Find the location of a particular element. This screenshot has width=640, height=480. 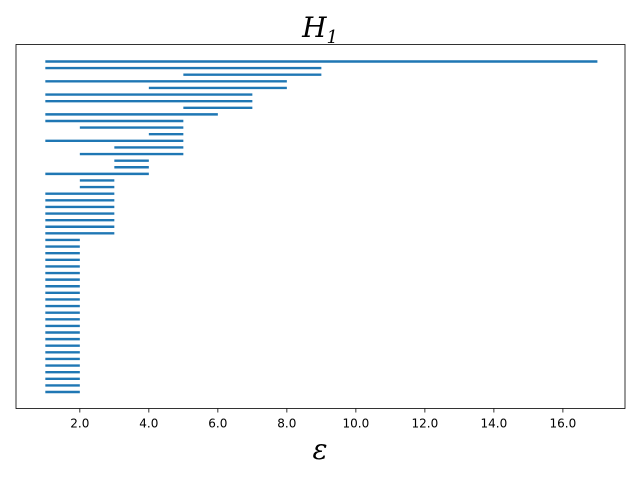

x-axis-label: ε is located at coordinates (319, 449).